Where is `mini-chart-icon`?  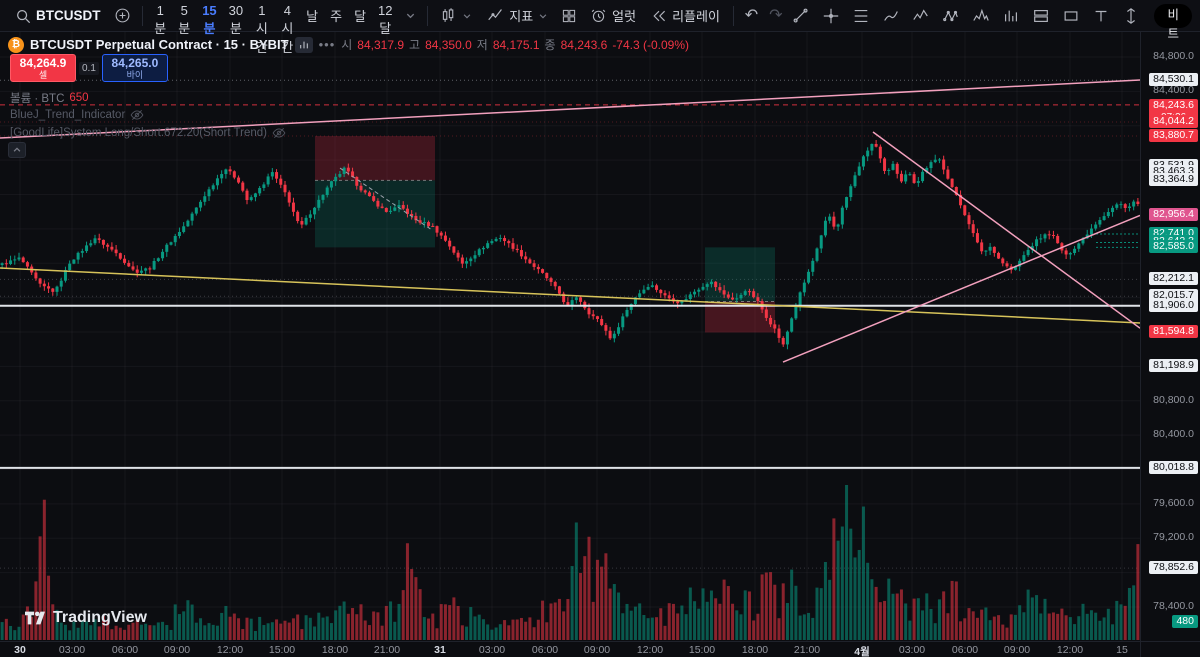
mini-chart-icon is located at coordinates (303, 44).